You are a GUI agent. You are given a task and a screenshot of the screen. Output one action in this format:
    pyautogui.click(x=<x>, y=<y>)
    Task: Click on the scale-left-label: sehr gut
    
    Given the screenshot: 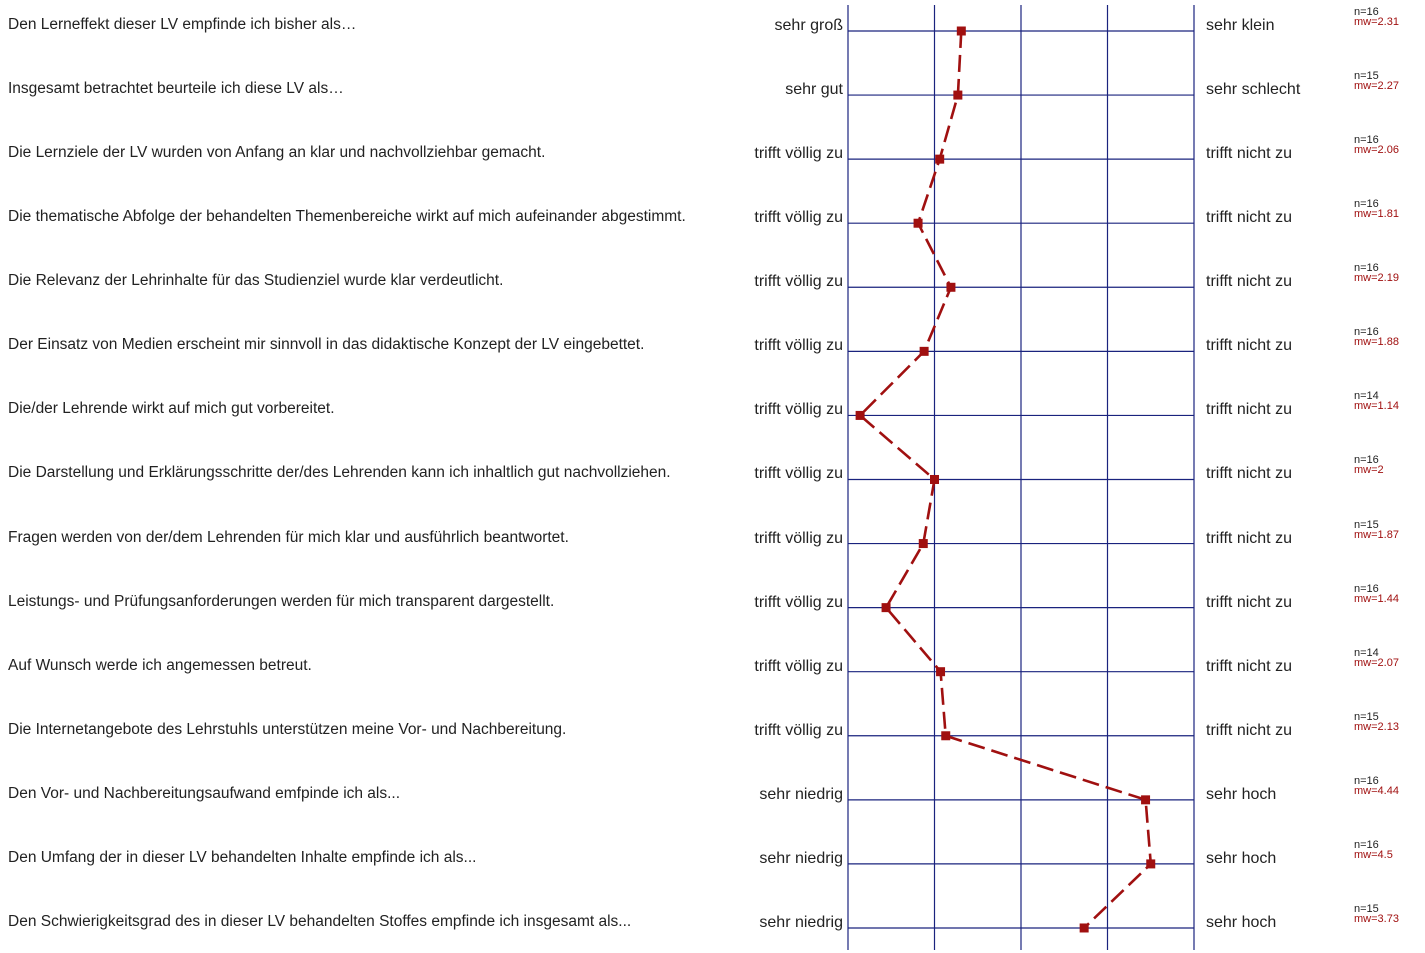 What is the action you would take?
    pyautogui.click(x=814, y=90)
    